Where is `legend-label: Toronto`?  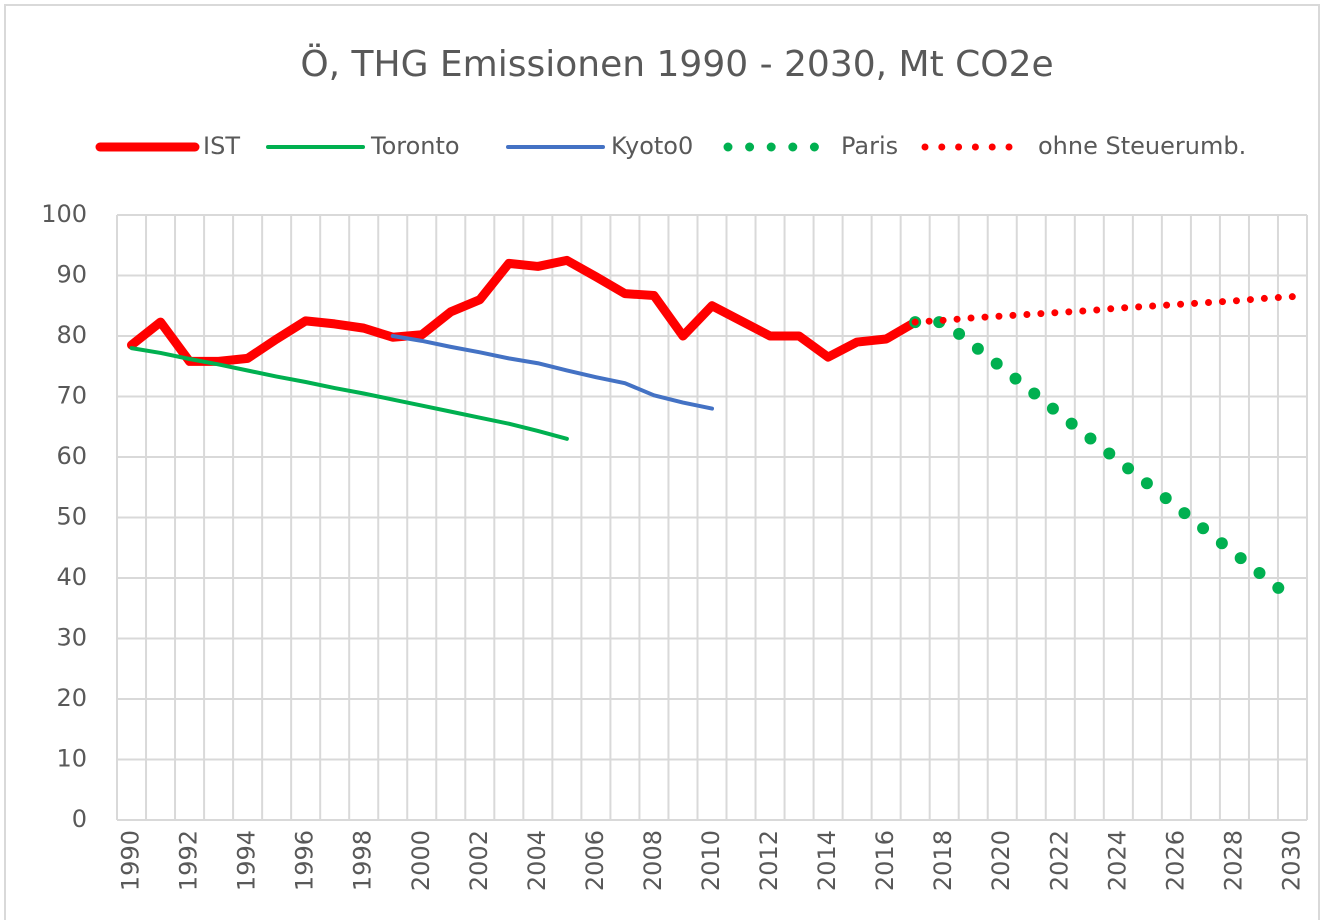 legend-label: Toronto is located at coordinates (415, 146).